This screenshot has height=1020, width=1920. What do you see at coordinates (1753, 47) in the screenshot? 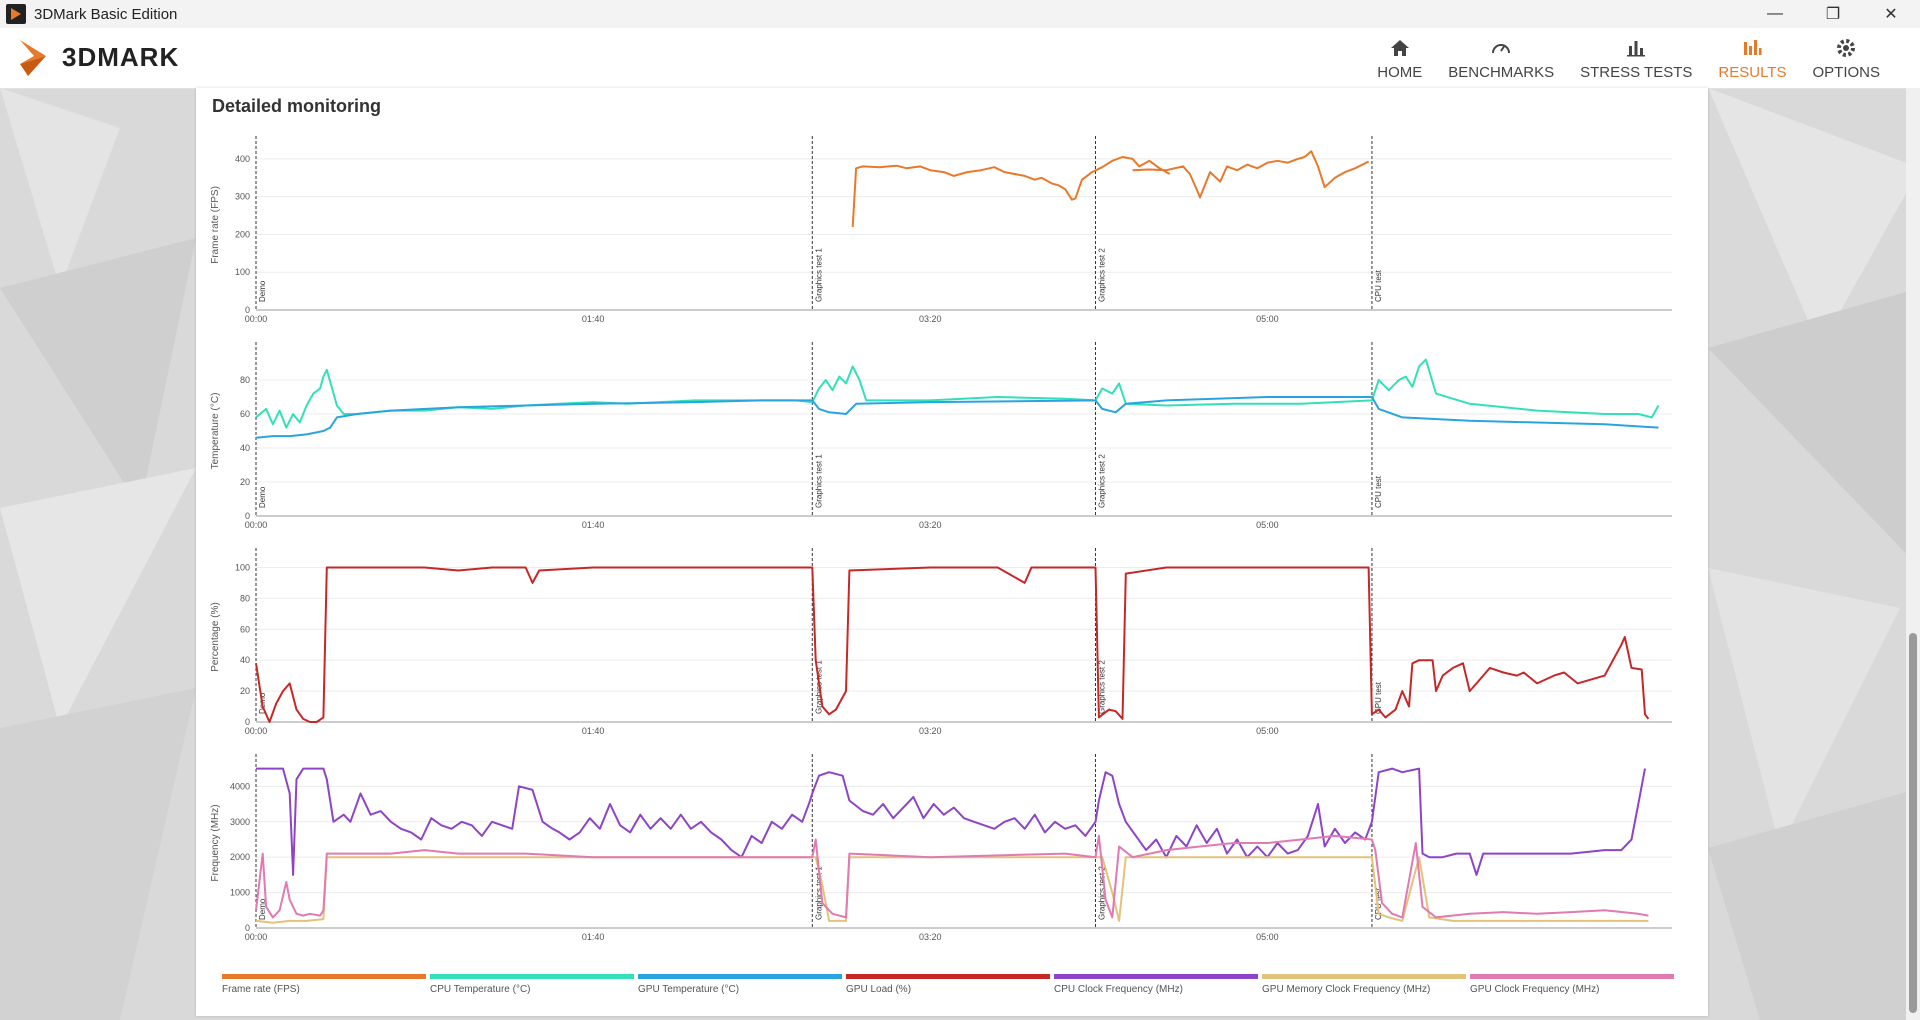
I see `results-chart-icon` at bounding box center [1753, 47].